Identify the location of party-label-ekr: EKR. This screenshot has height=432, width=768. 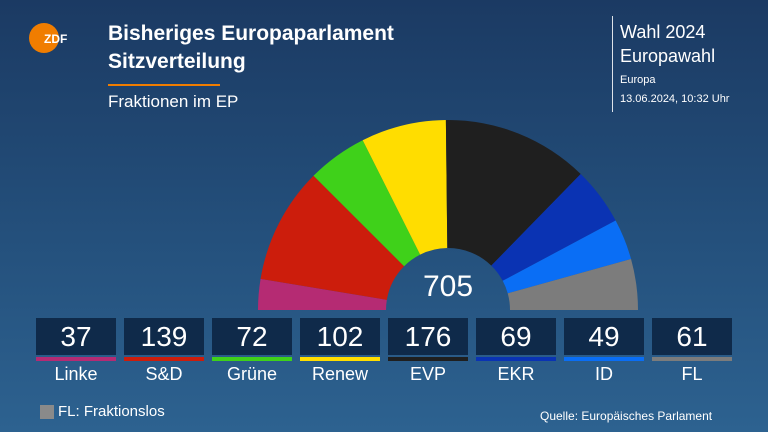
(516, 374).